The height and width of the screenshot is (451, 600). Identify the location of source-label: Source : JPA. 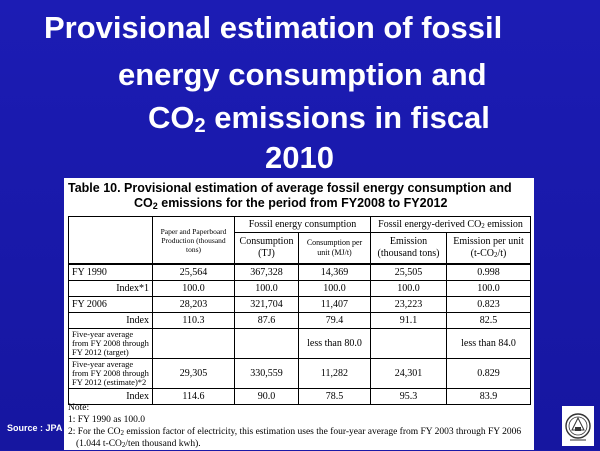
(35, 428).